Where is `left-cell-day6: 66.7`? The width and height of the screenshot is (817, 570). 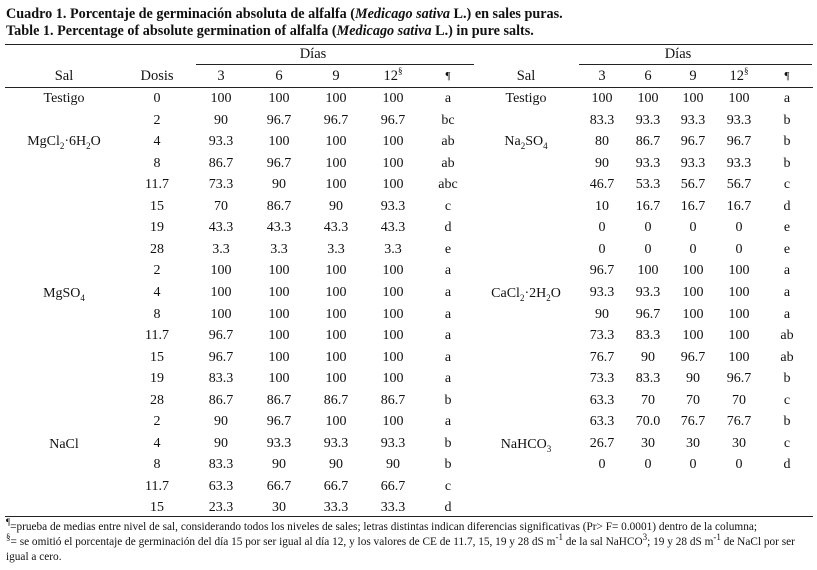 left-cell-day6: 66.7 is located at coordinates (279, 486).